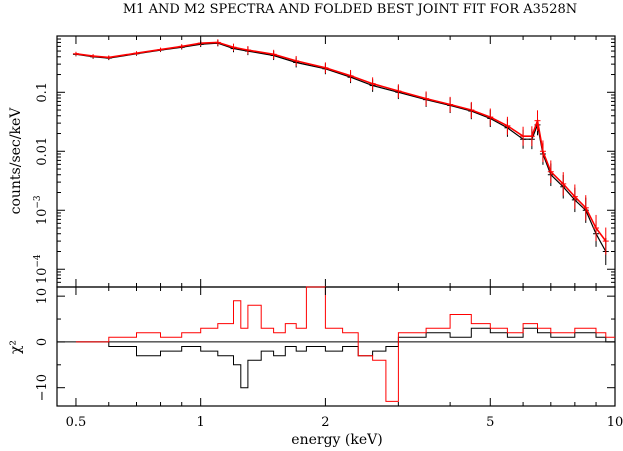 This screenshot has height=451, width=623. I want to click on y-tick-label: 0, so click(42, 342).